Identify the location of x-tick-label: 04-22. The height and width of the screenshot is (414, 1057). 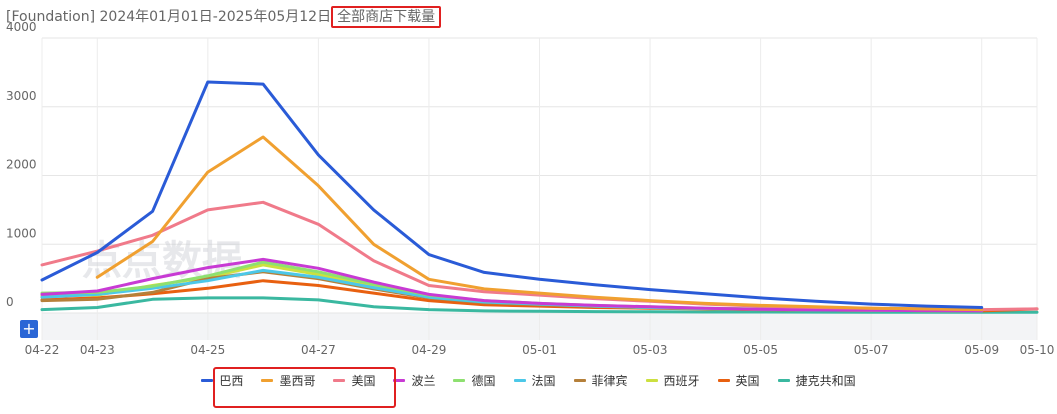
(42, 350).